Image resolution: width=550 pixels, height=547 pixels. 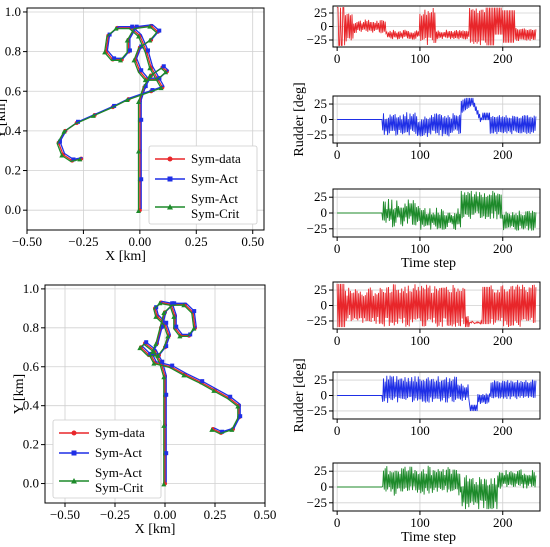 I want to click on y-axis-label: Y [km], so click(x=4, y=119).